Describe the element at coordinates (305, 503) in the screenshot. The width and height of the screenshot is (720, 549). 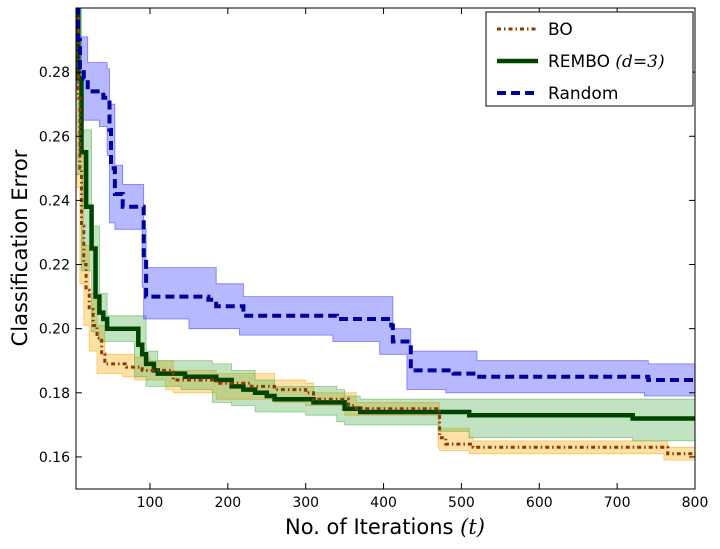
I see `x-tick-label-300: 300` at that location.